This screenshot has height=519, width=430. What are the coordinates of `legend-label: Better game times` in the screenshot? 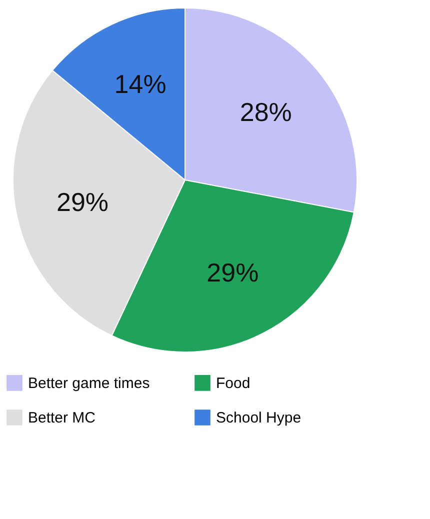 It's located at (89, 383).